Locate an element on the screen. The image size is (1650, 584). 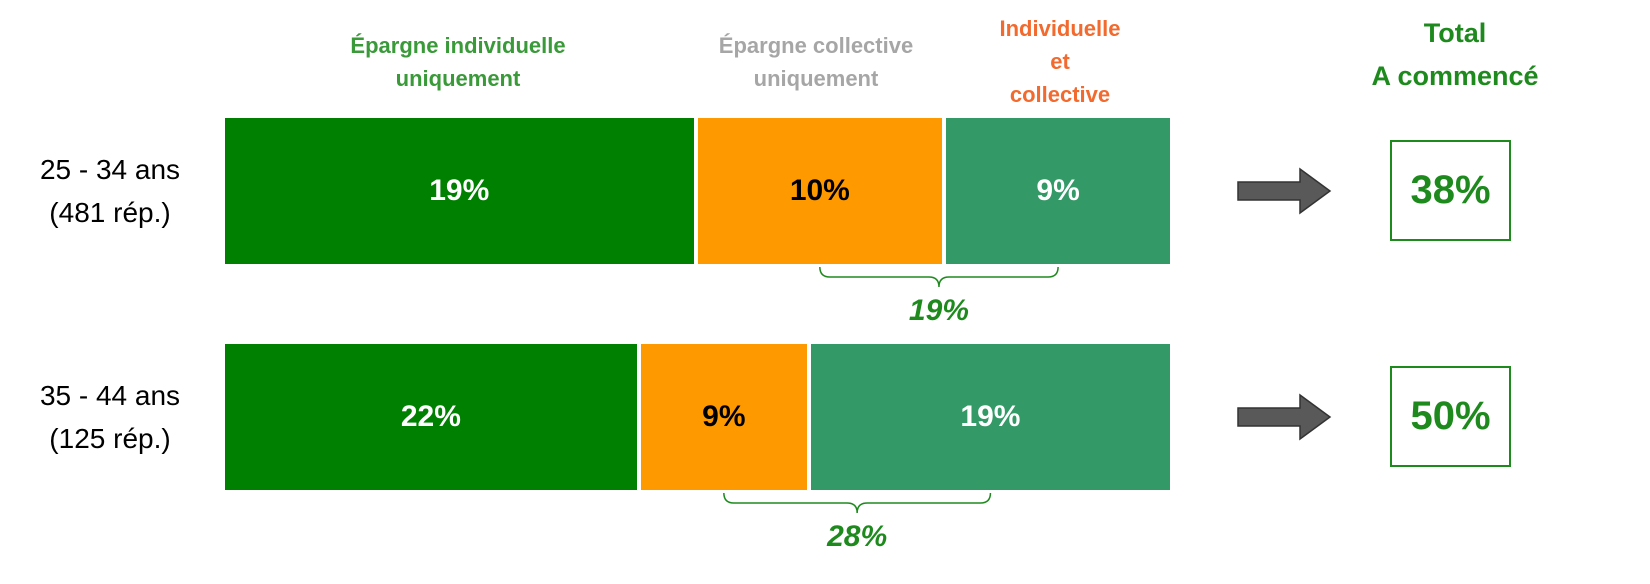
total-box: 50% is located at coordinates (1450, 416).